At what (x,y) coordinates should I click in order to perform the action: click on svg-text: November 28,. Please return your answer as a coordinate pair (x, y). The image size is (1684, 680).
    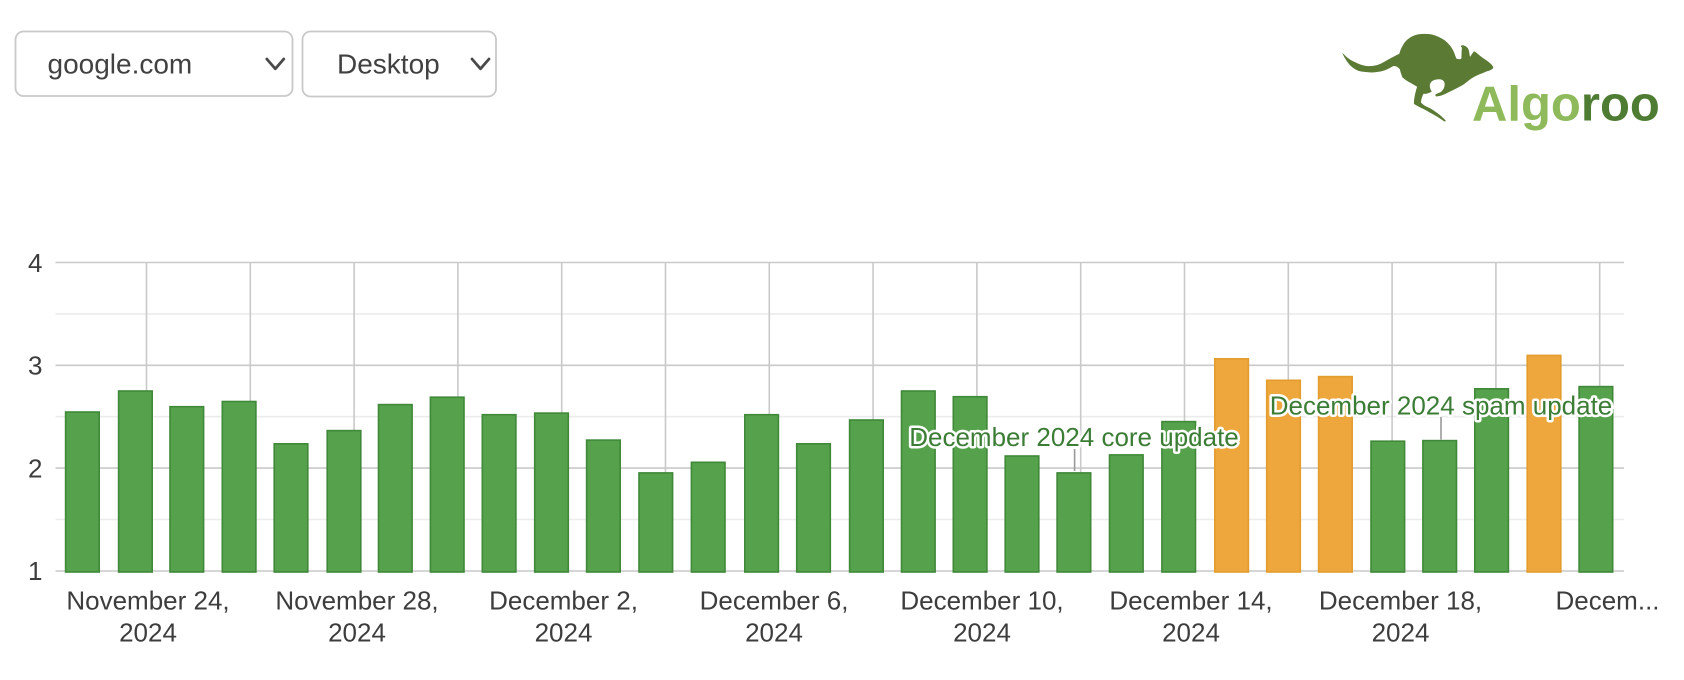
    Looking at the image, I should click on (356, 600).